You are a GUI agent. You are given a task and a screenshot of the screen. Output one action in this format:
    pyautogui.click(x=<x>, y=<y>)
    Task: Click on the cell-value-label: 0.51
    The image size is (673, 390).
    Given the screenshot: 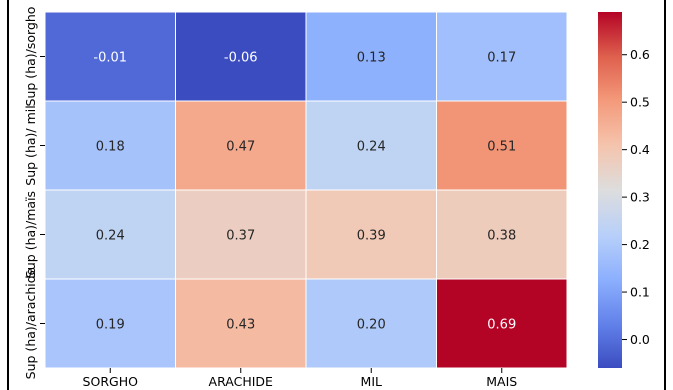 What is the action you would take?
    pyautogui.click(x=501, y=147)
    